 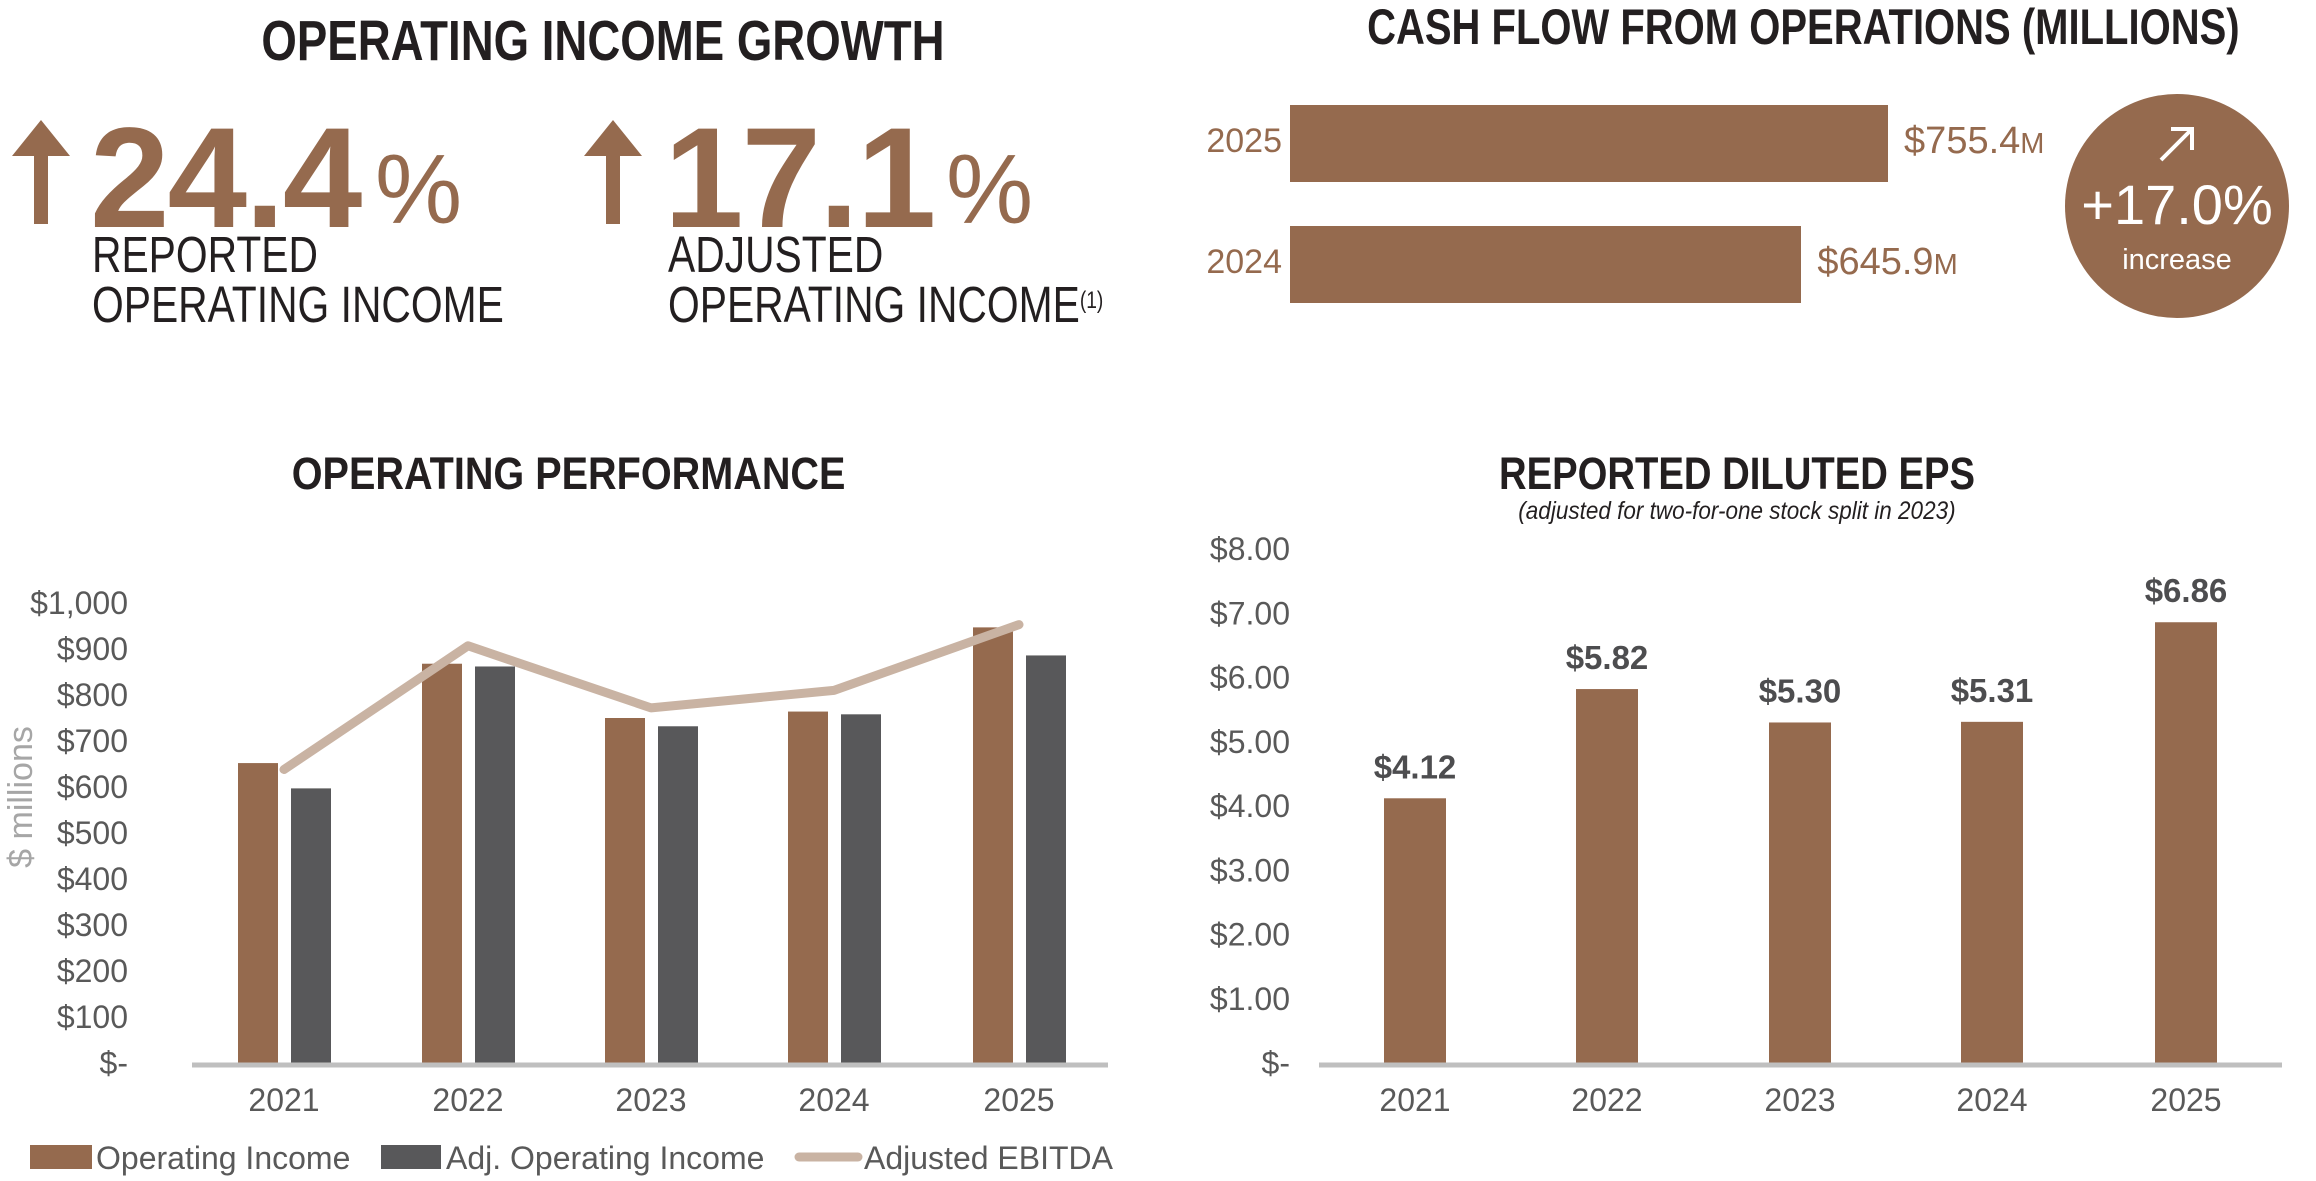 I want to click on bar-operating-income-2022, so click(x=442, y=863).